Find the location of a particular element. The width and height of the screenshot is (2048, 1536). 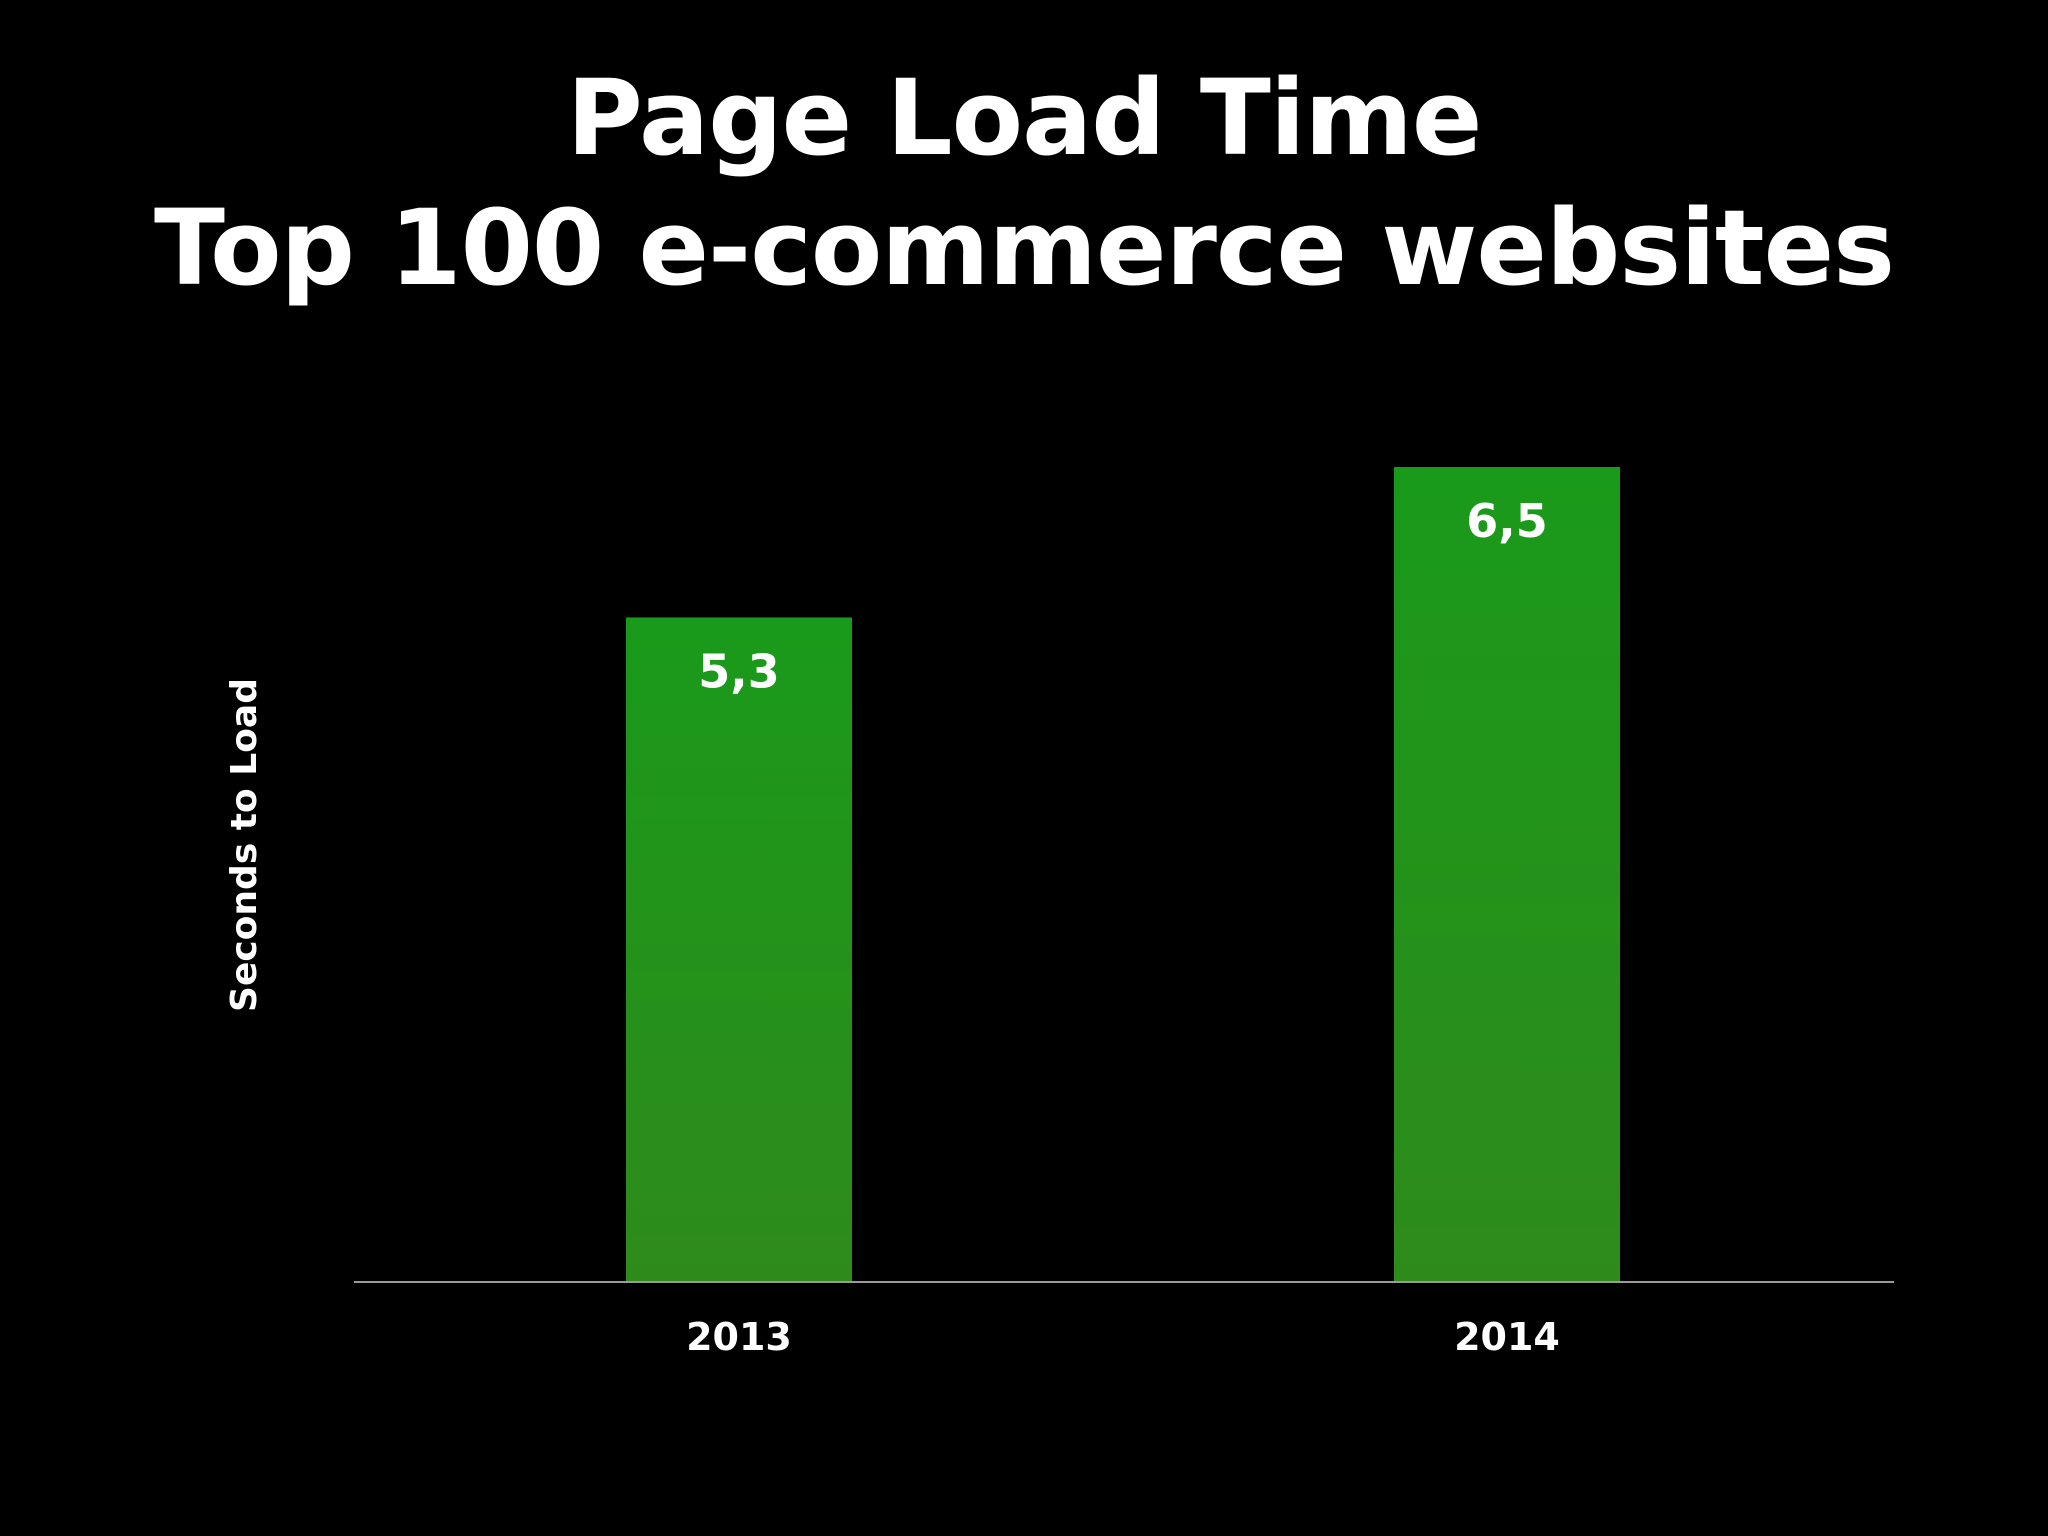

bar-value-label-2014: 6,5 is located at coordinates (1507, 521).